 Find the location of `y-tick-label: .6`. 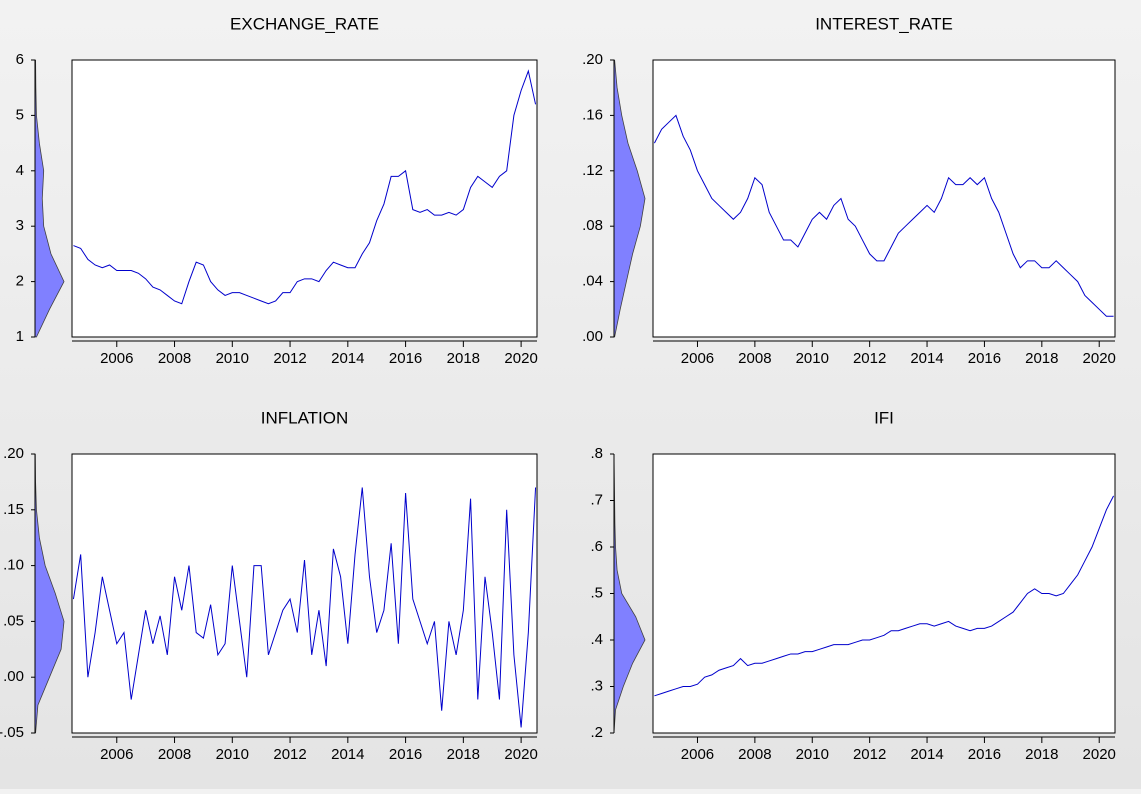

y-tick-label: .6 is located at coordinates (596, 546).